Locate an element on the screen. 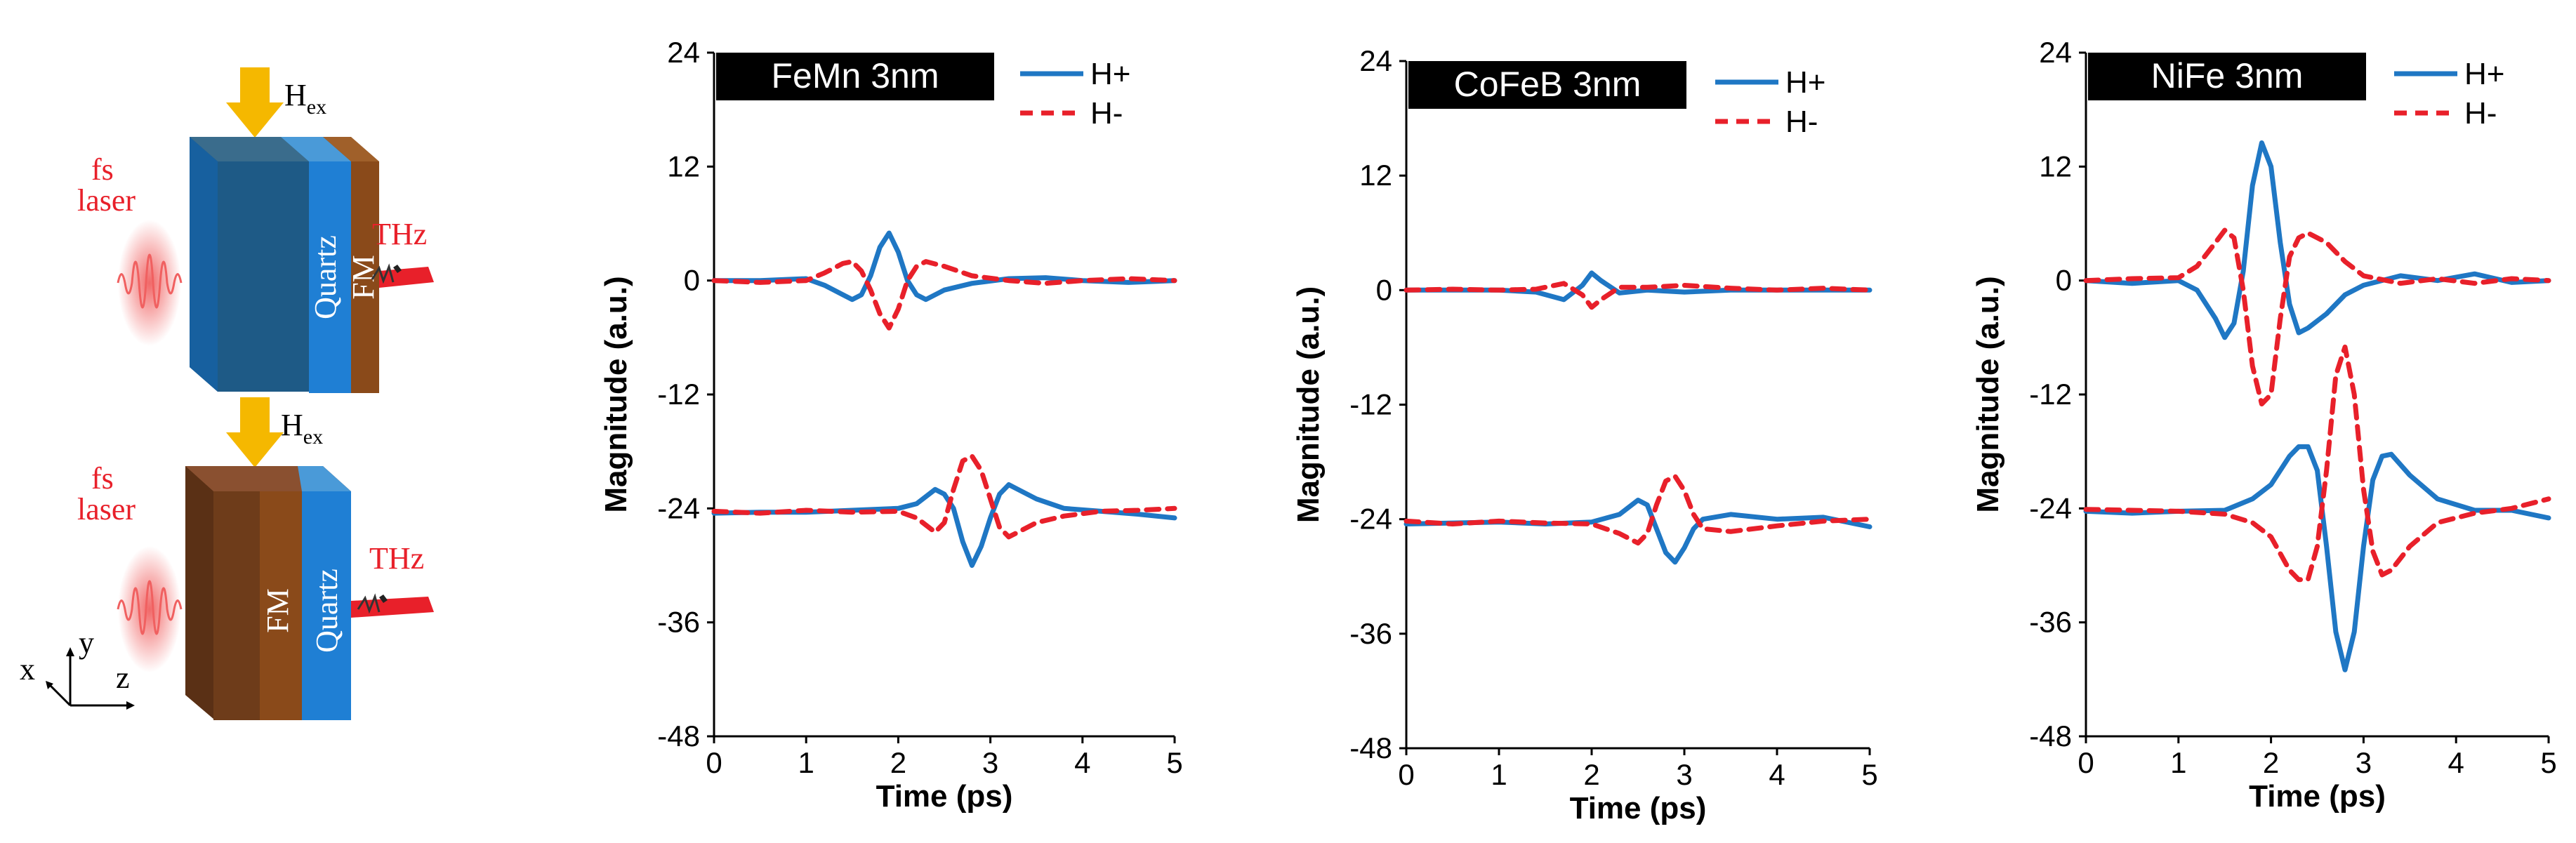 The width and height of the screenshot is (2576, 843). bottom-laser-label-line2: laser is located at coordinates (106, 509).